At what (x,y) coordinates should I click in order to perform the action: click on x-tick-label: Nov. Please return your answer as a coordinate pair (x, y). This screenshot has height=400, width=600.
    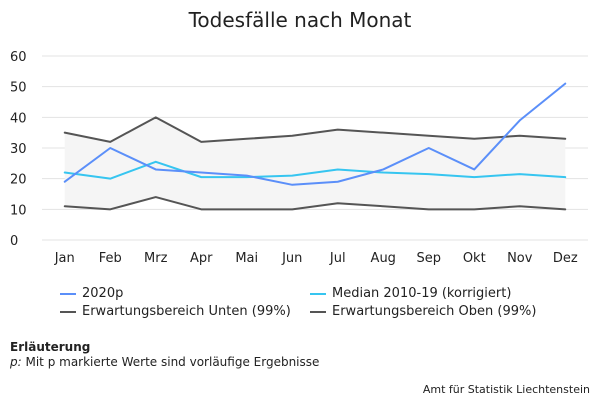
    Looking at the image, I should click on (520, 258).